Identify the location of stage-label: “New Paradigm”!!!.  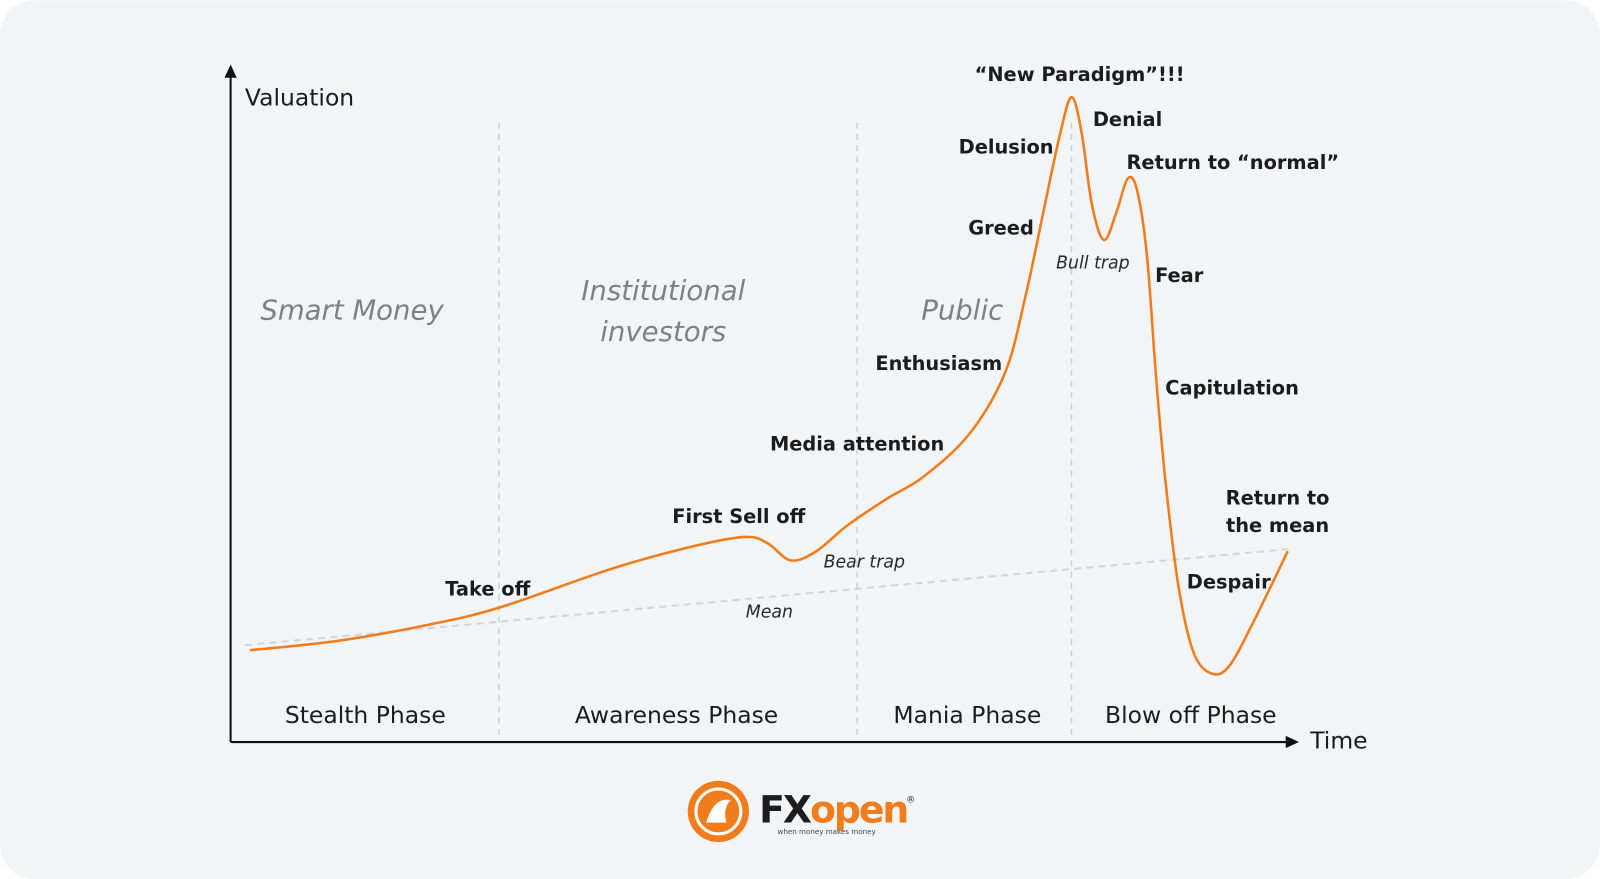
(1080, 74).